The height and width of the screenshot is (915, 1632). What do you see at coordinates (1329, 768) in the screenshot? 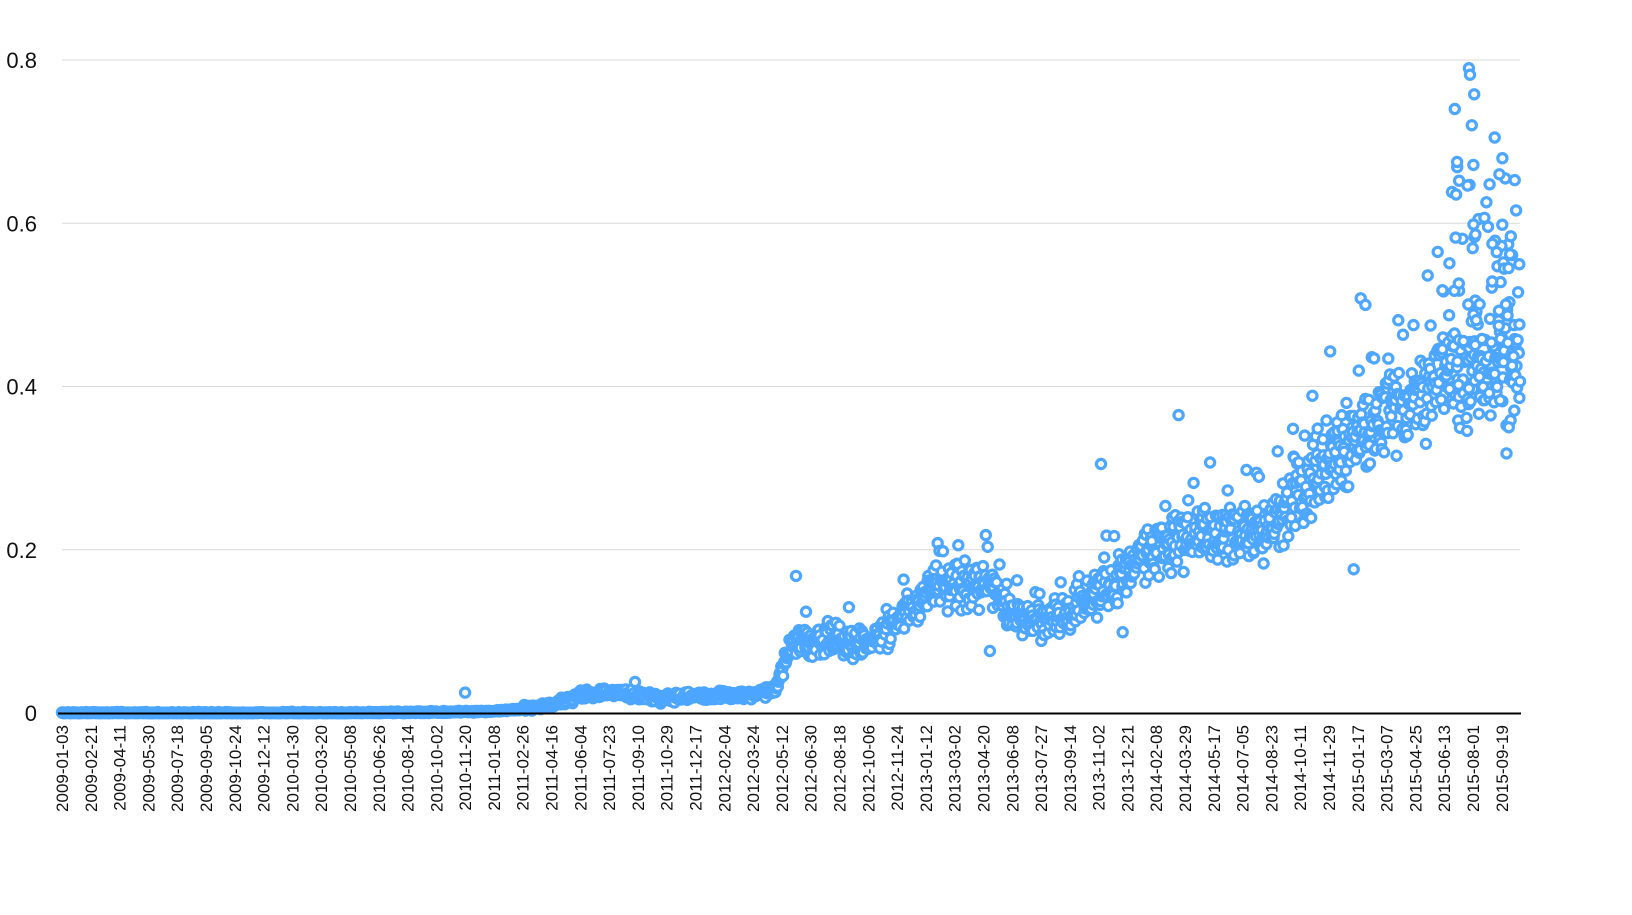
I see `x-tick-label: 2014-11-29` at bounding box center [1329, 768].